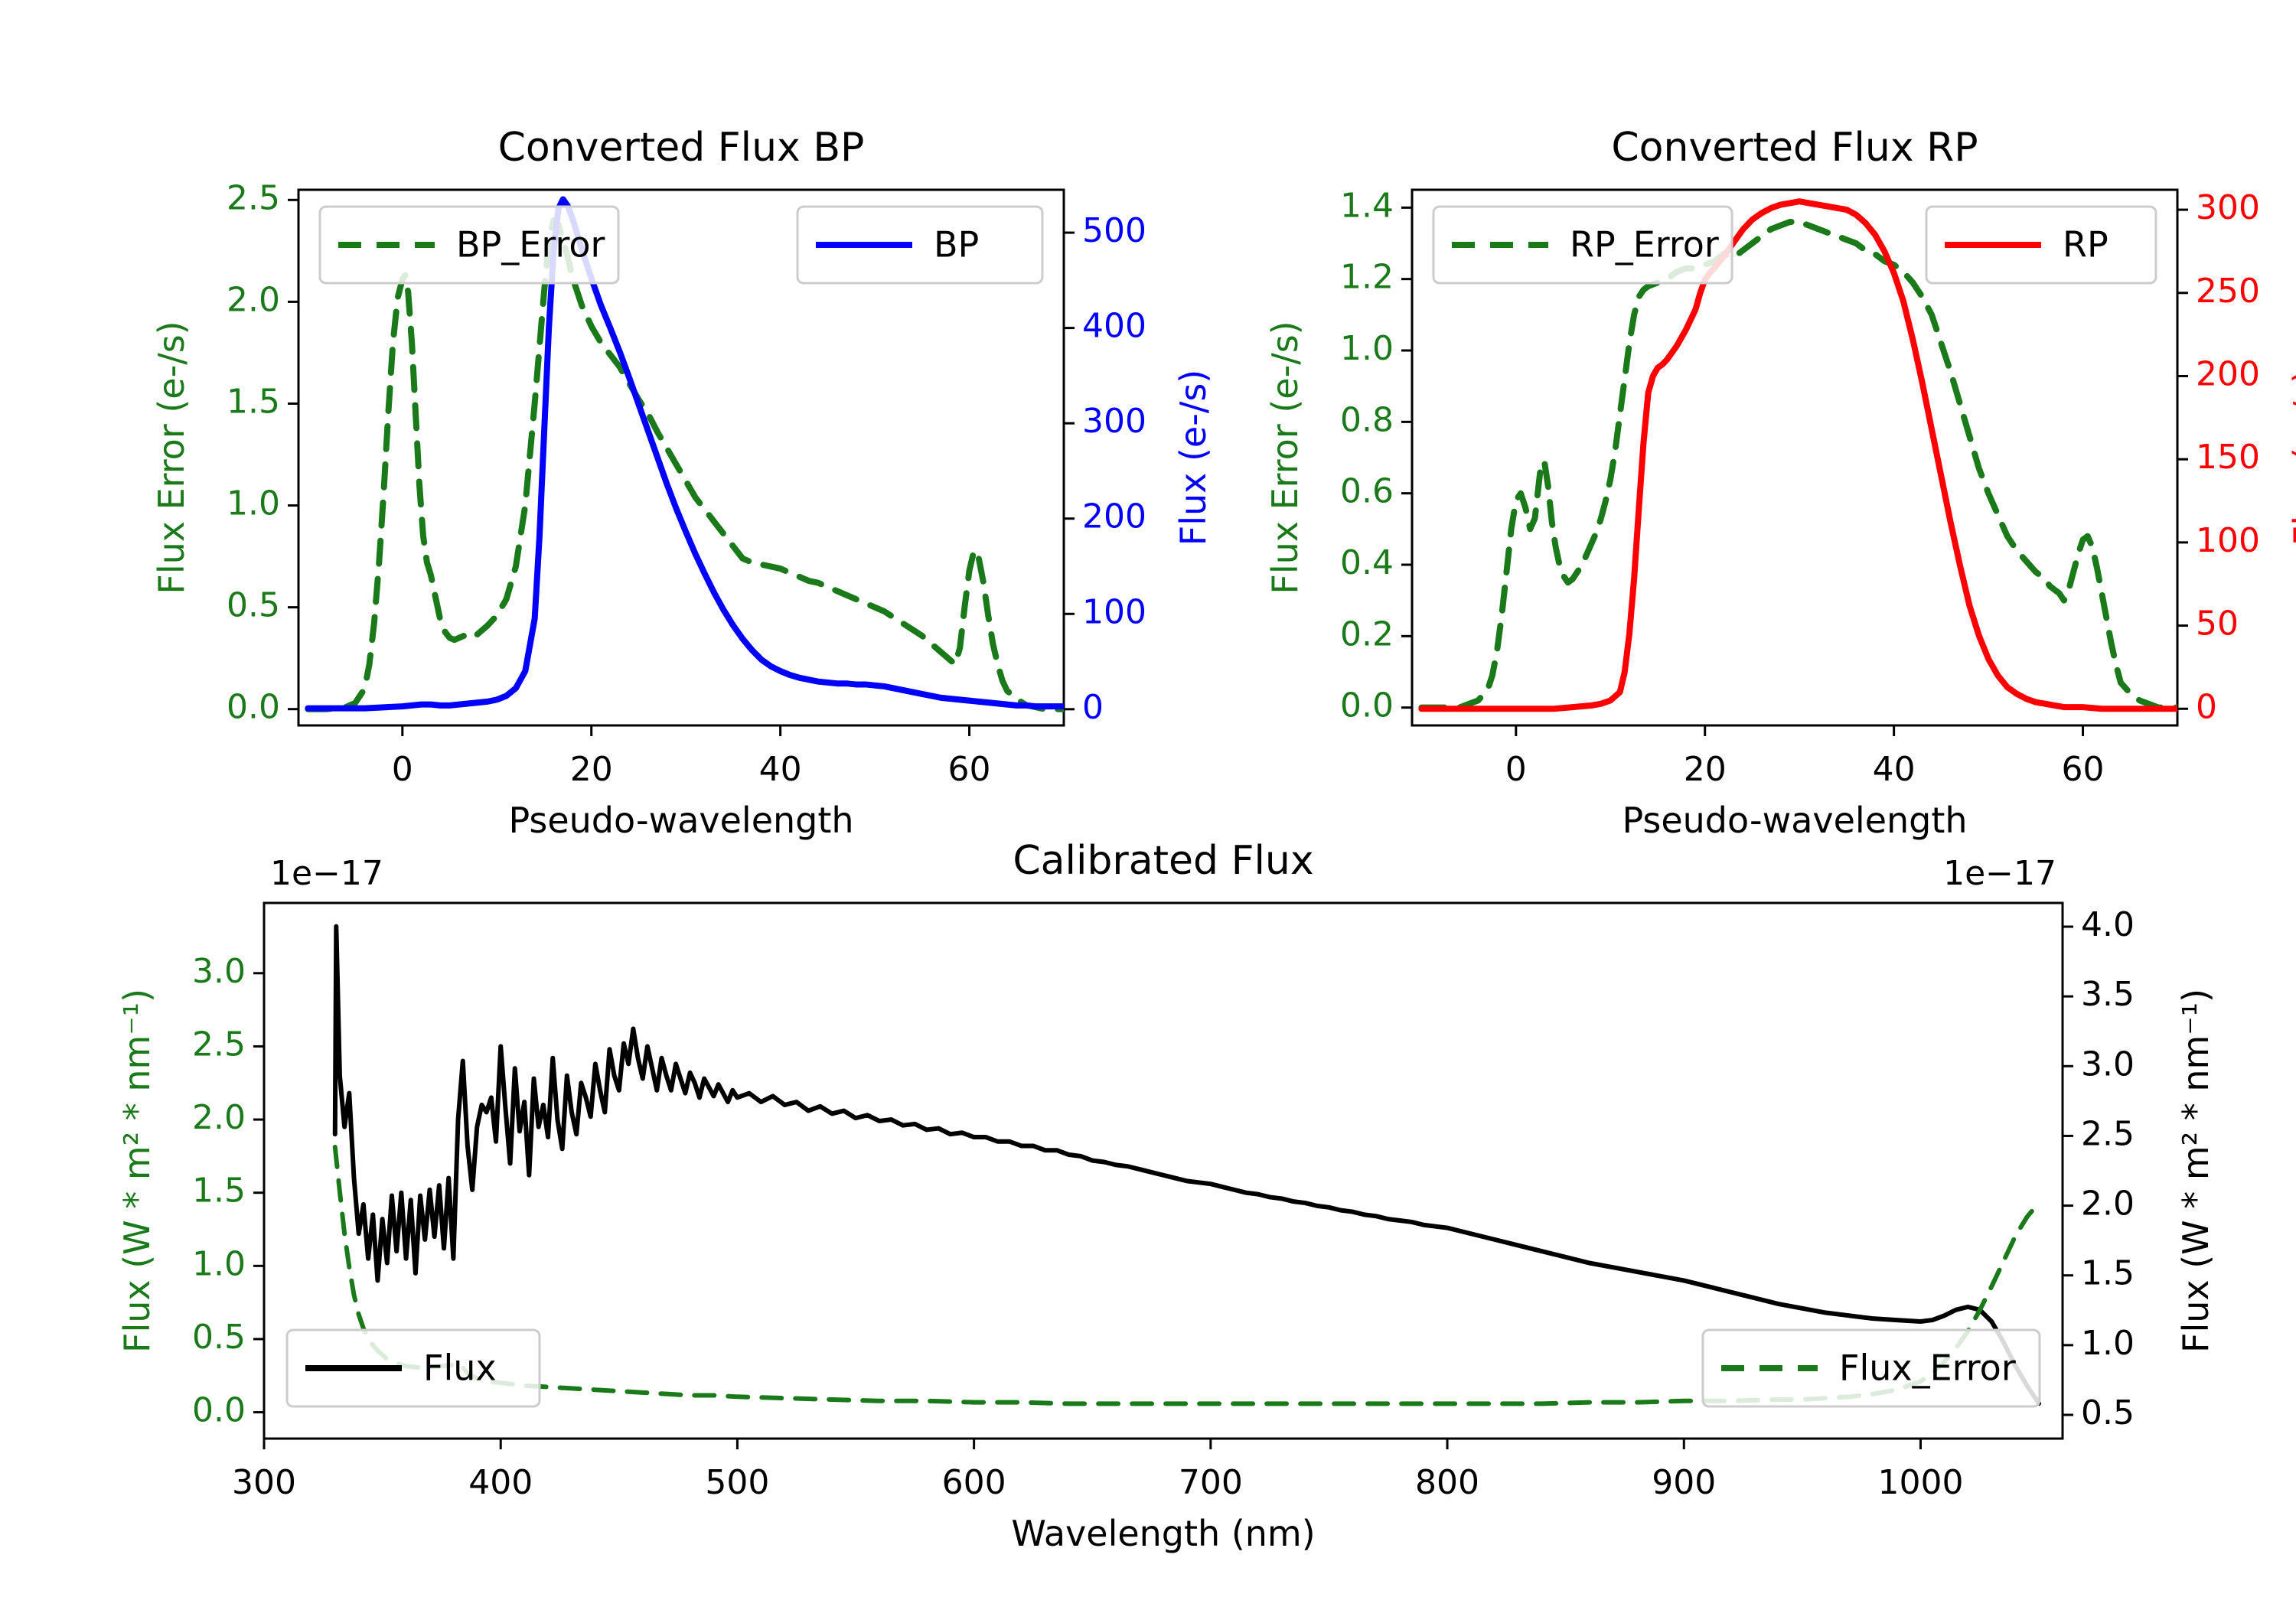 The width and height of the screenshot is (2296, 1610). I want to click on y-right-tick-label-bp-4: 400, so click(1114, 326).